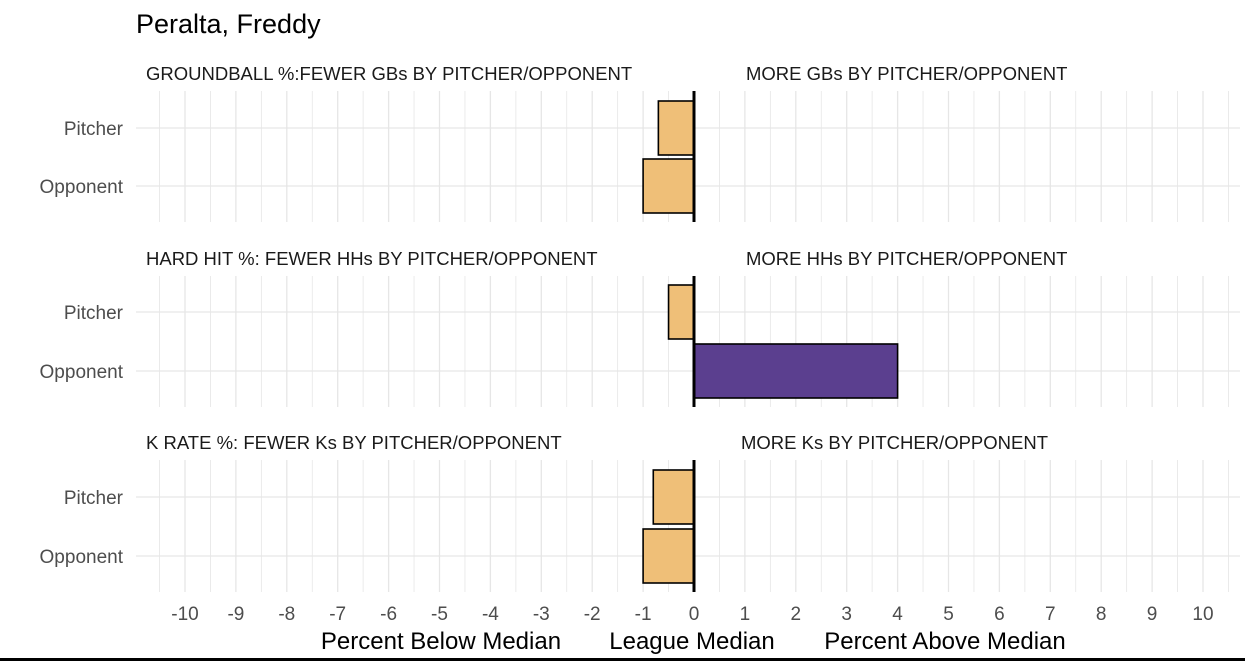 This screenshot has width=1245, height=662. What do you see at coordinates (286, 614) in the screenshot?
I see `x-tick-label: -8` at bounding box center [286, 614].